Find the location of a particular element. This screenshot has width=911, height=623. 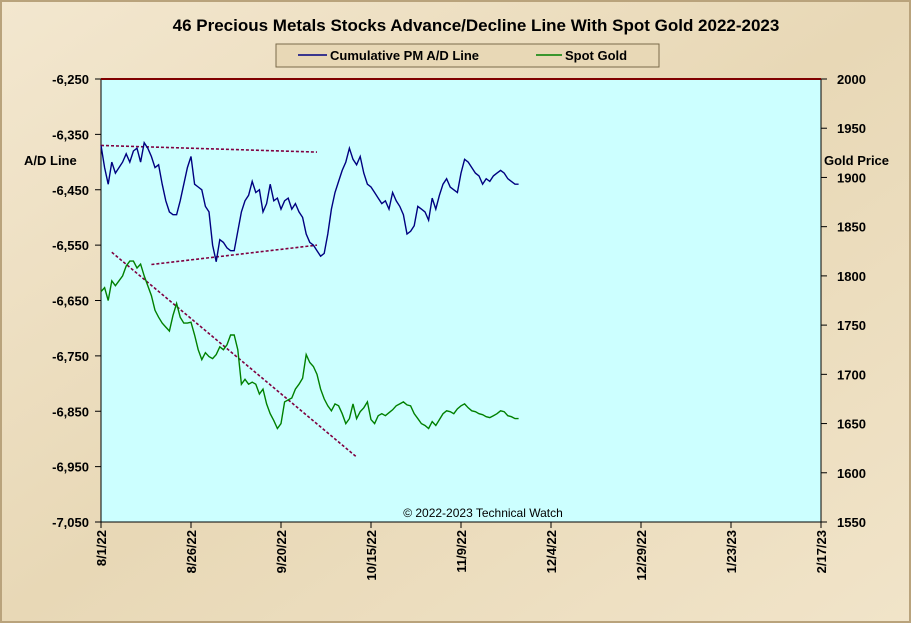

series-spot-gold is located at coordinates (309, 345).